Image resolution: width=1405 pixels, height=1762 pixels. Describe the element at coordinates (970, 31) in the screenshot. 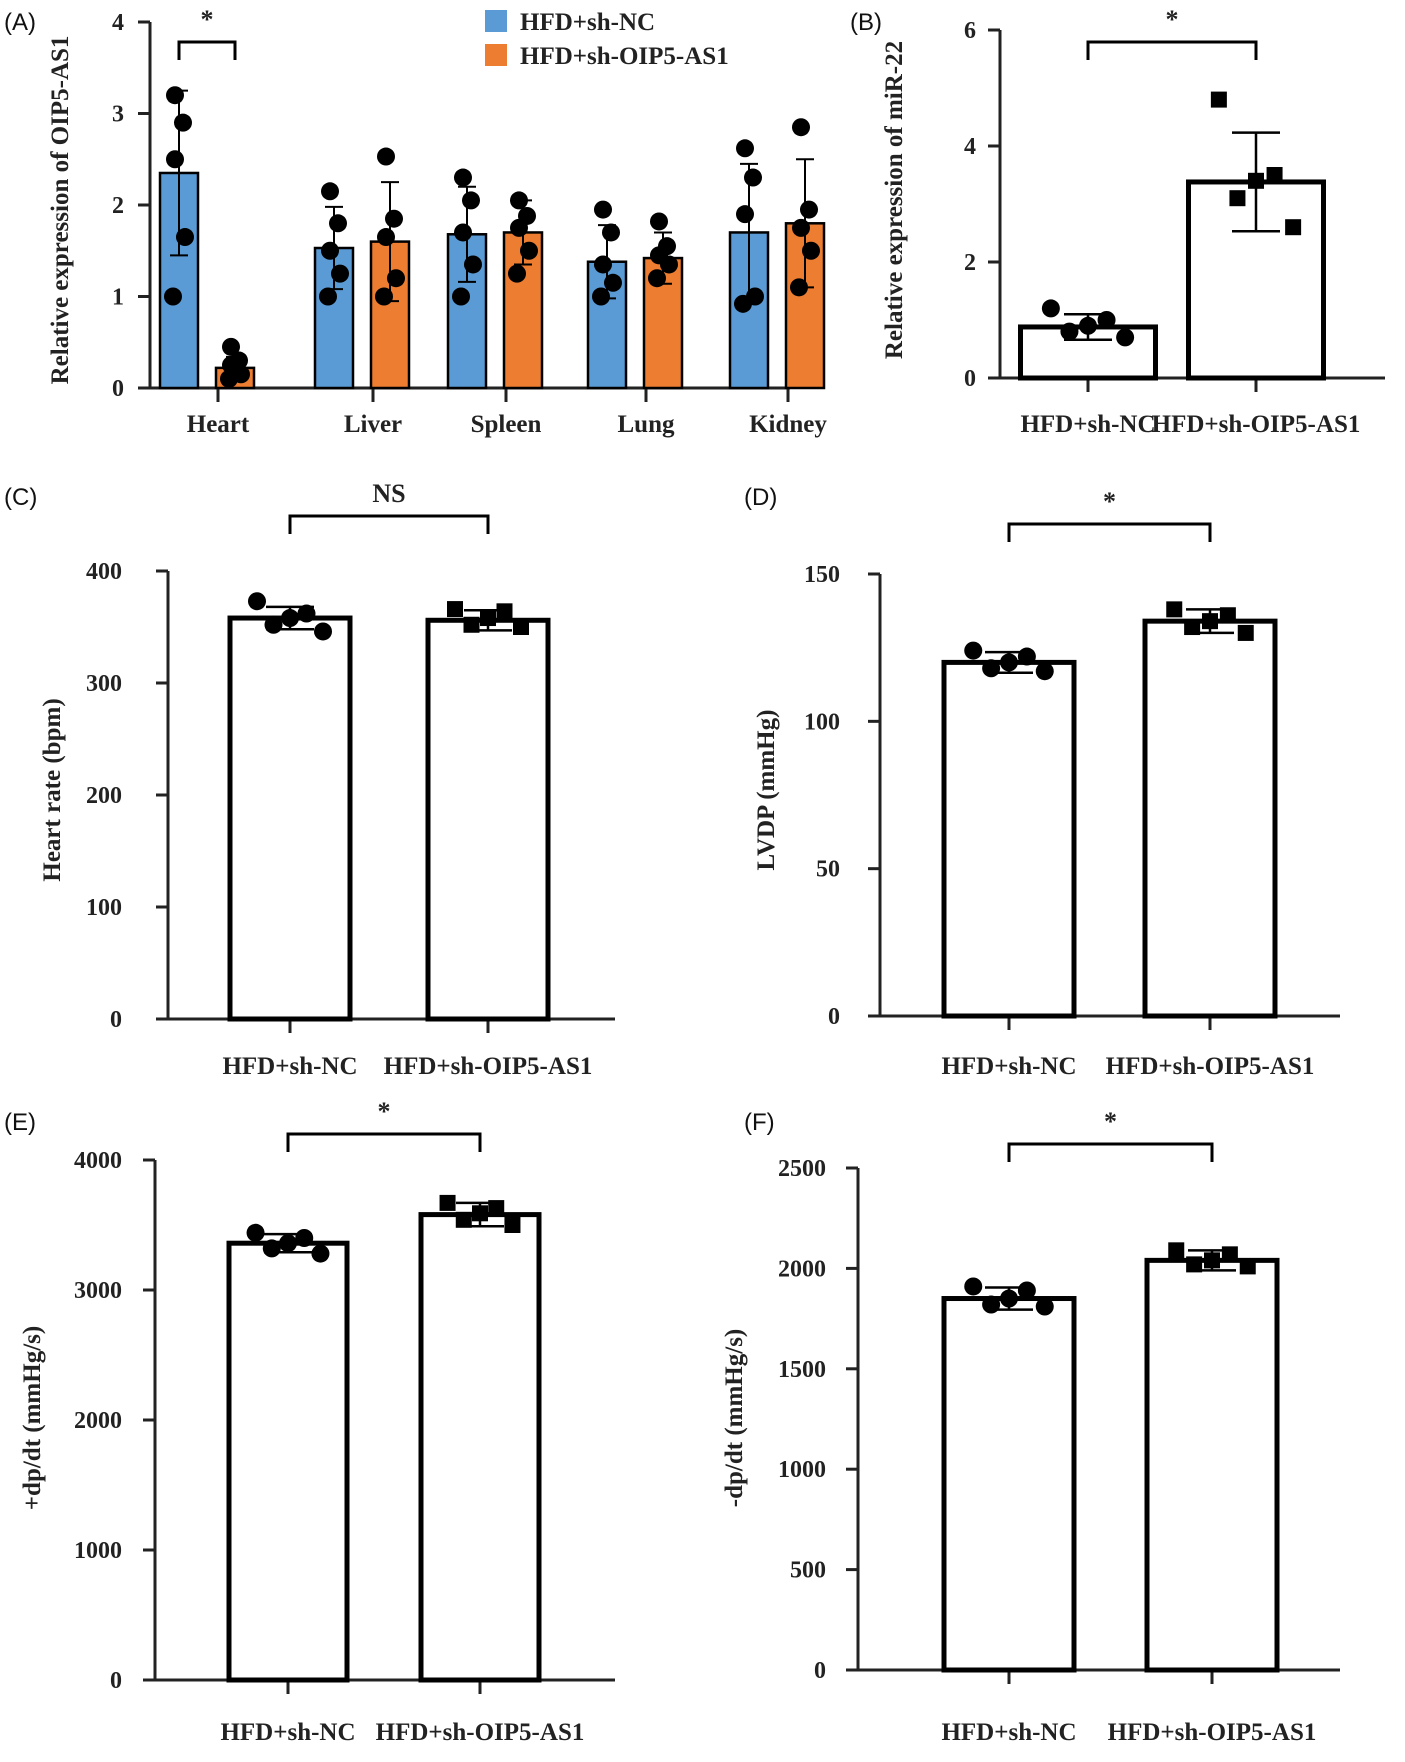

I see `y-tick-label: 6` at that location.